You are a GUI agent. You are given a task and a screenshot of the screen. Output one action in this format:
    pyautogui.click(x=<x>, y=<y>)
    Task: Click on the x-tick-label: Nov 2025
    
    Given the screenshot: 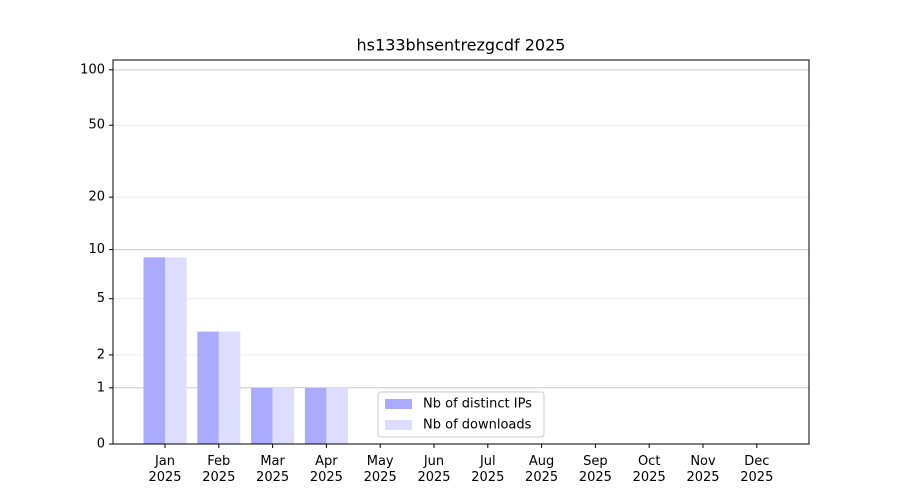 What is the action you would take?
    pyautogui.click(x=702, y=469)
    